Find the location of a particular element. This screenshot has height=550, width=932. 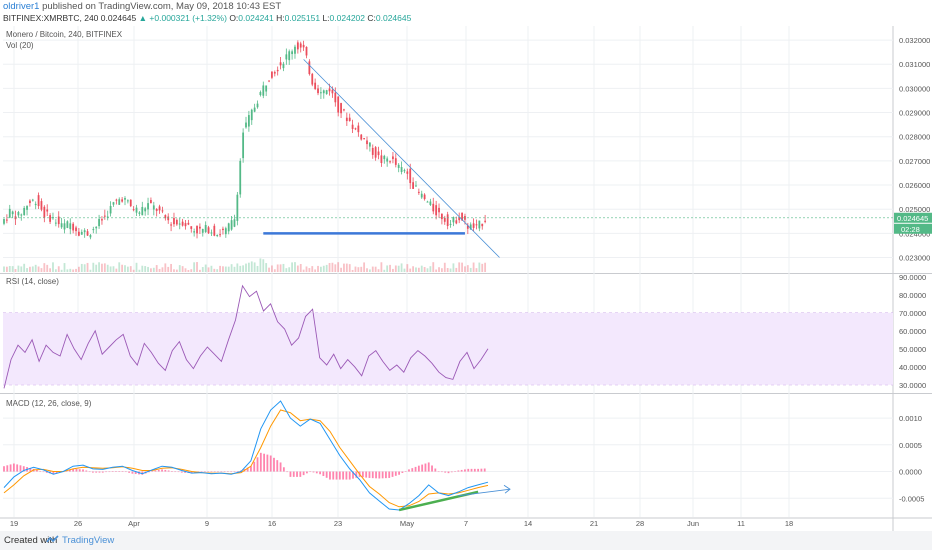

close-value: 0.024645 is located at coordinates (393, 18).